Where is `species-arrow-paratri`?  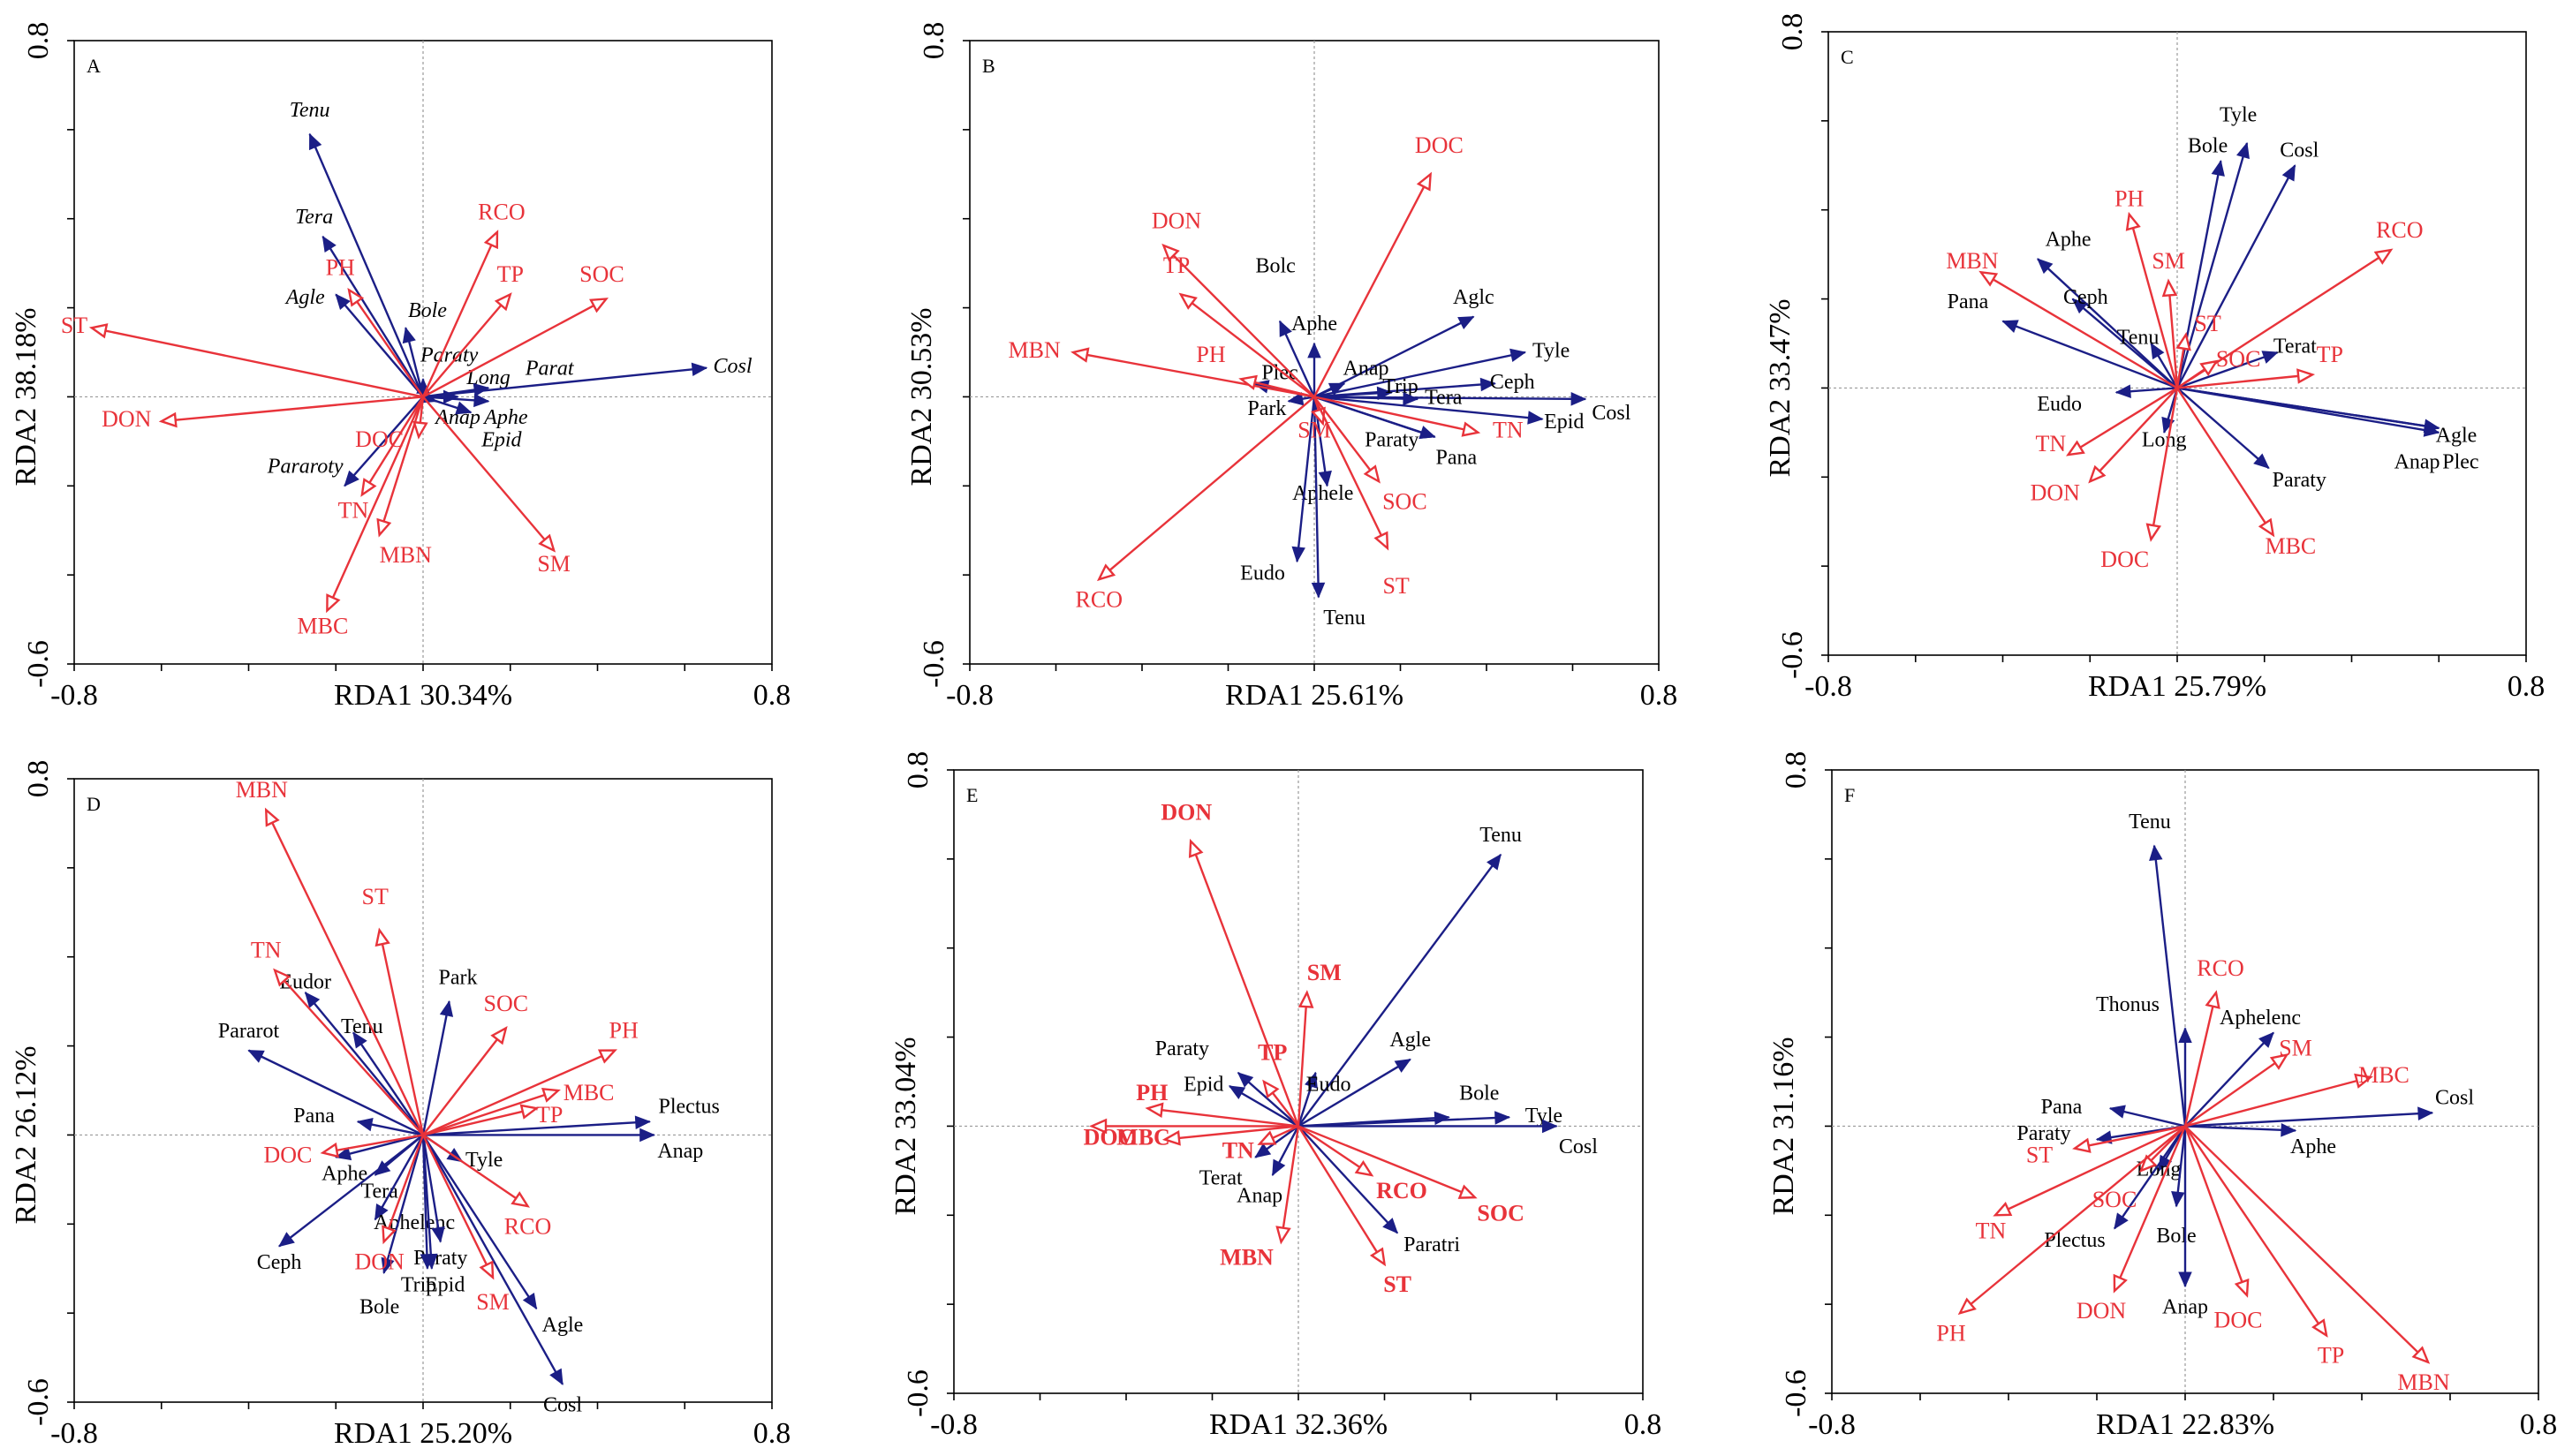 species-arrow-paratri is located at coordinates (1348, 1179).